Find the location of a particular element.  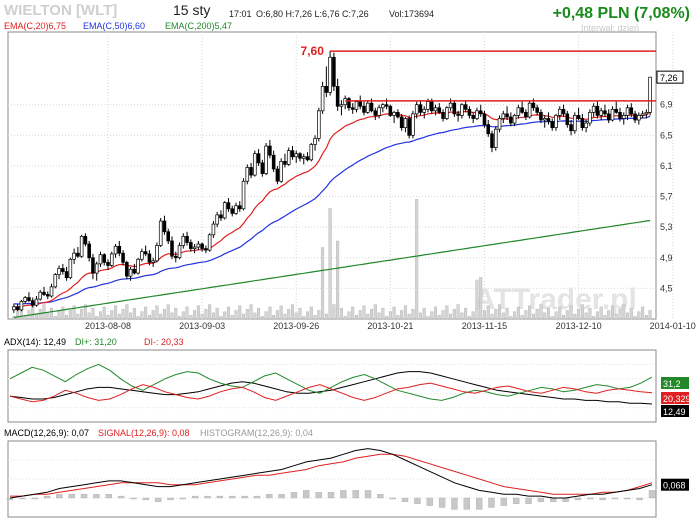

adx-panel is located at coordinates (332, 386).